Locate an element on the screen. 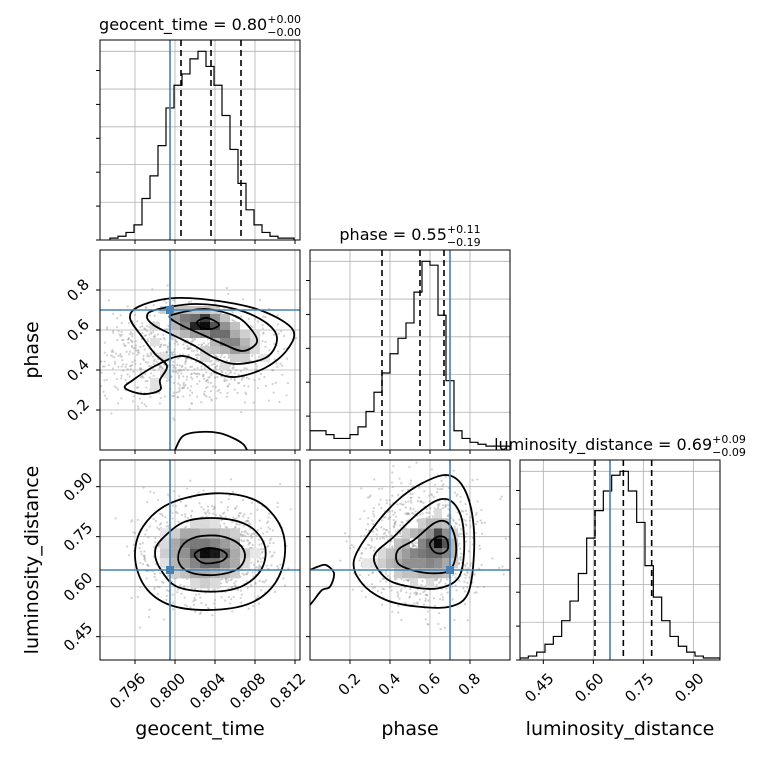 The image size is (760, 764). y-tick-label: 0.60 is located at coordinates (78, 587).